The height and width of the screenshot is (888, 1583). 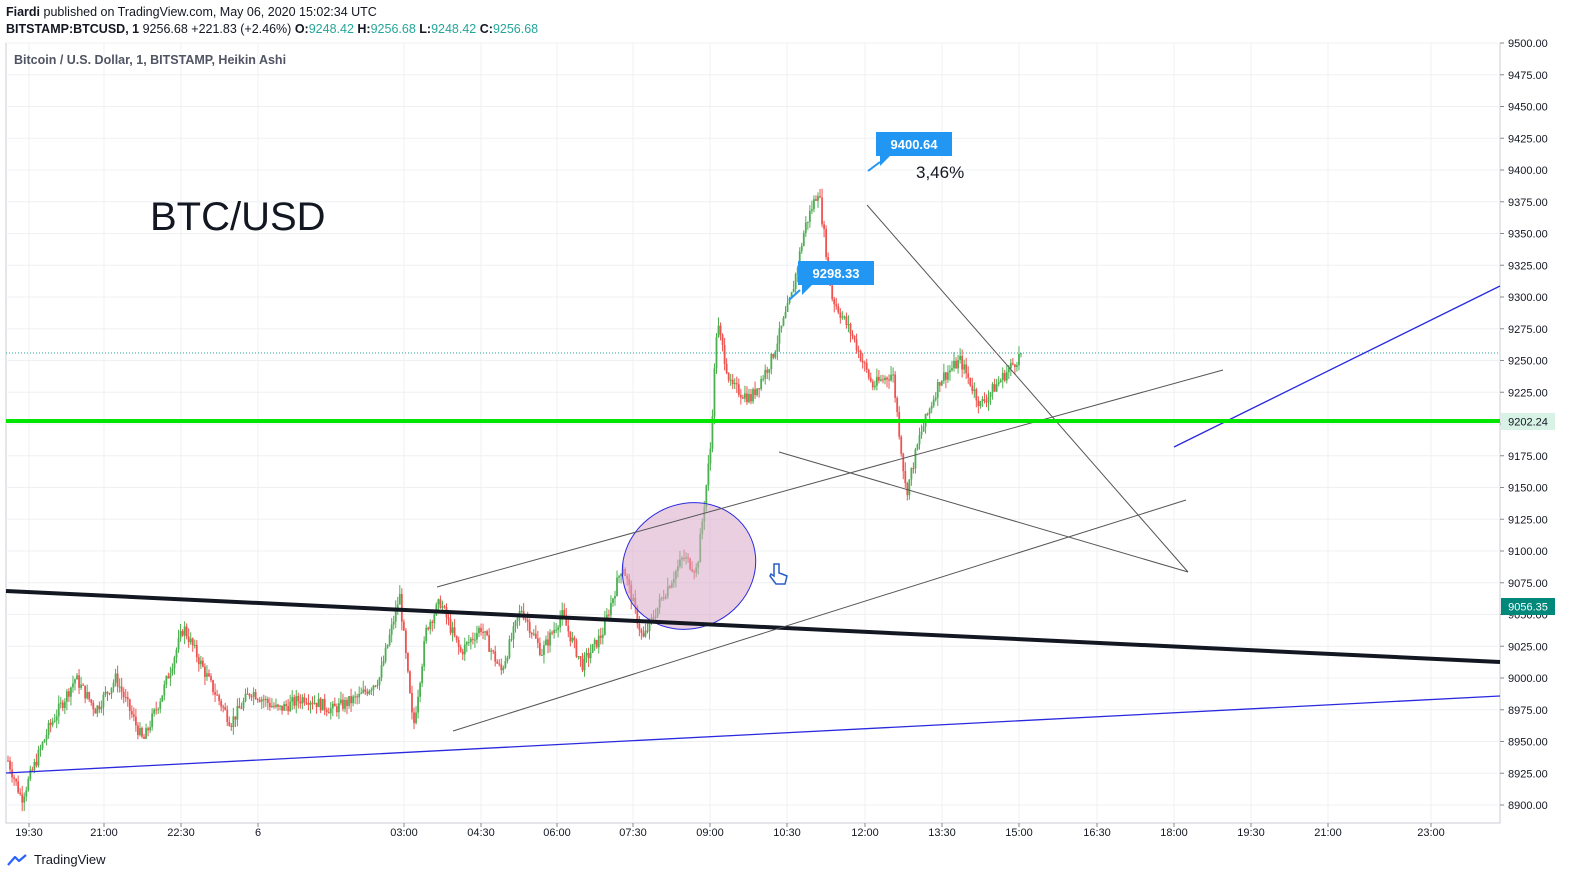 I want to click on channel-lower-line, so click(x=819, y=615).